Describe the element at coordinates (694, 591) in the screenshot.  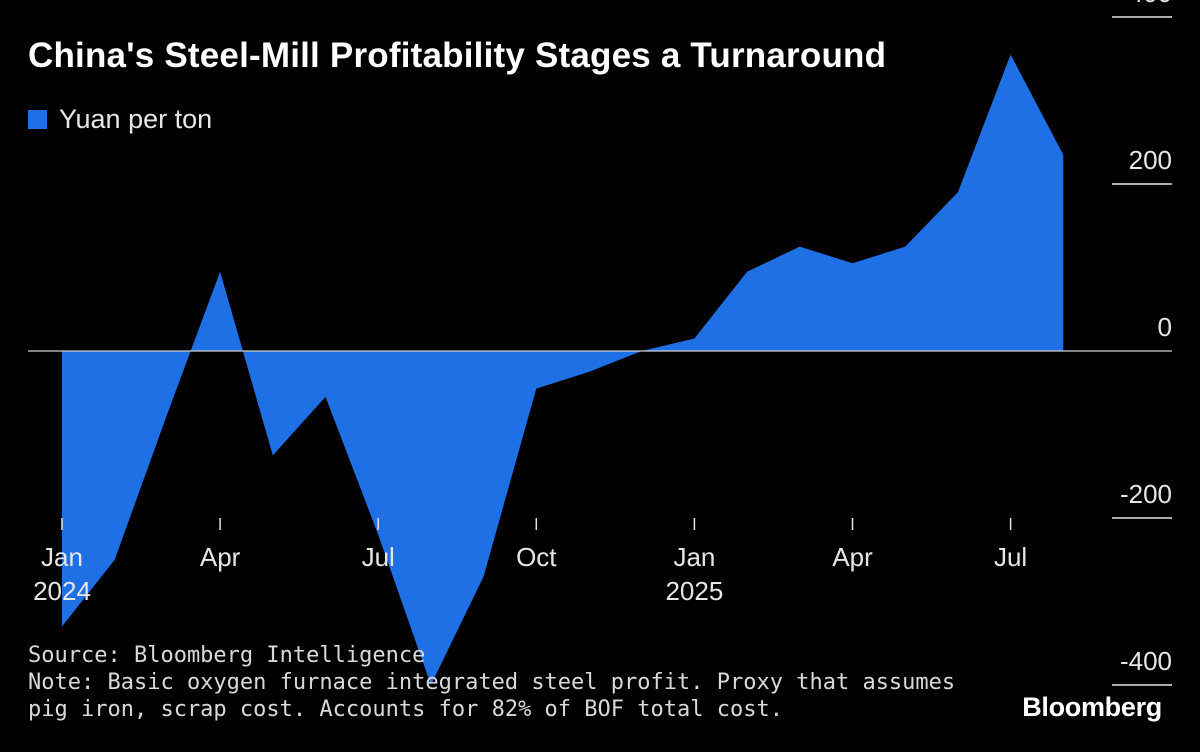
I see `x-year-label: 2025` at that location.